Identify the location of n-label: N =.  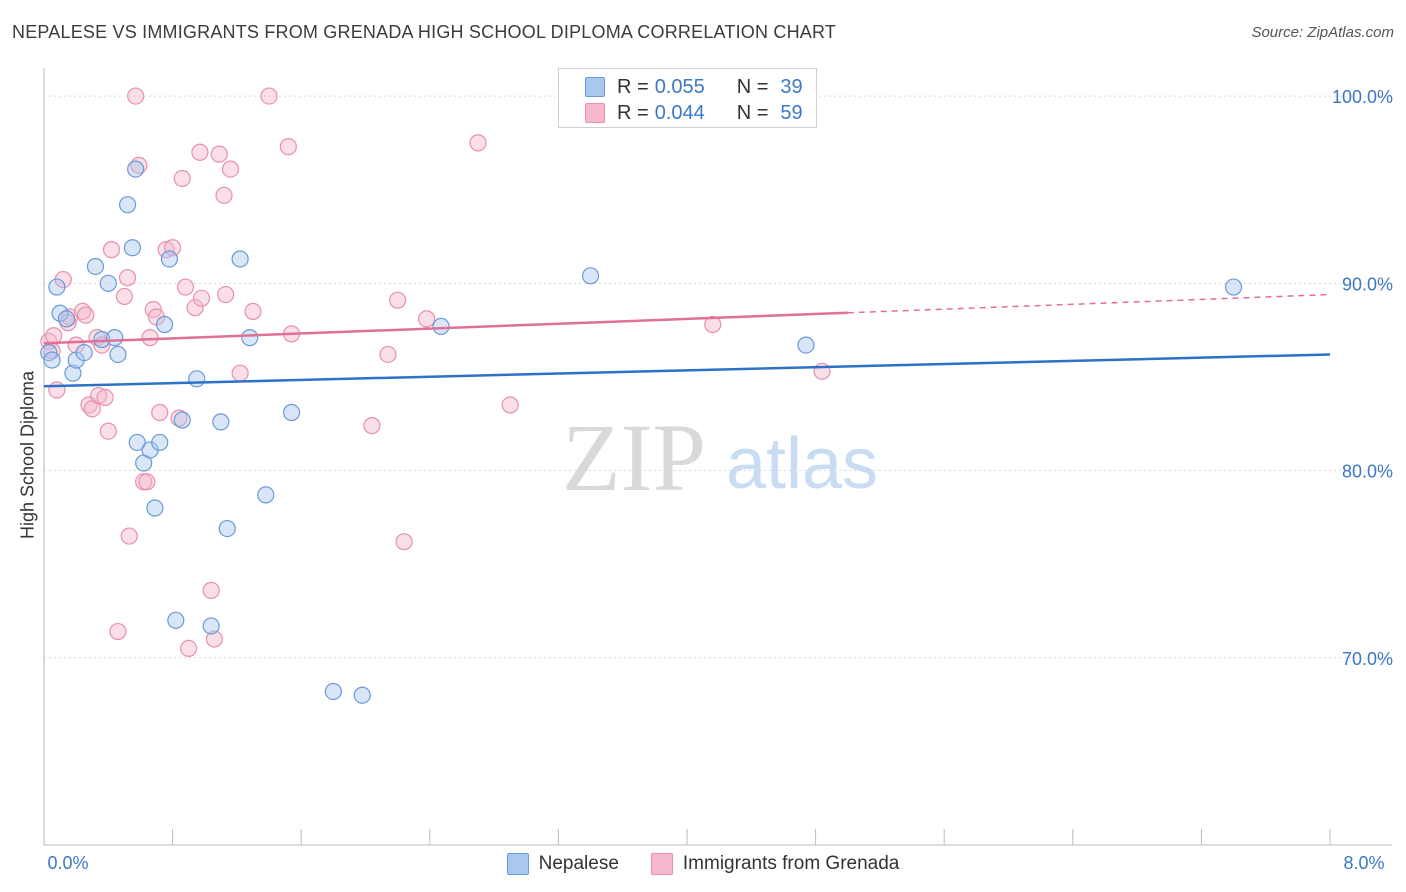
(752, 112).